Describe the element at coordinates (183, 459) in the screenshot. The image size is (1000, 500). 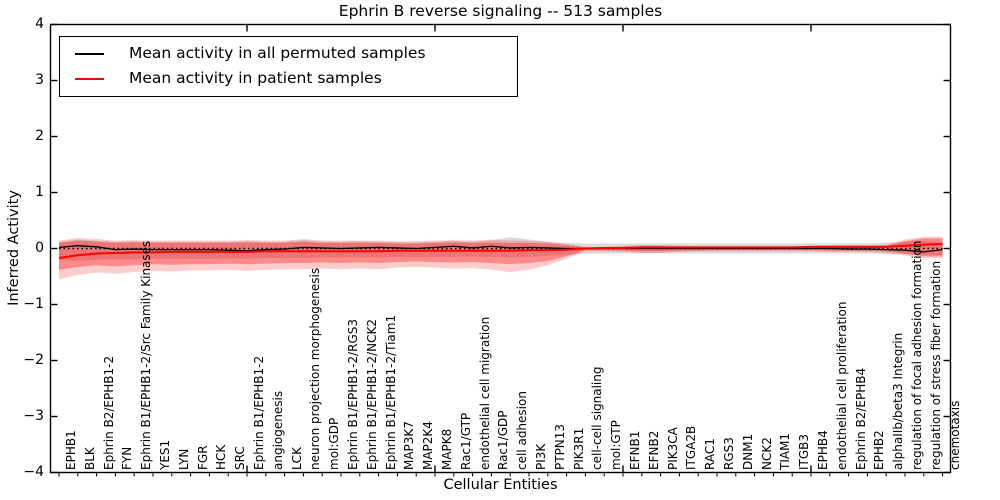
I see `x-tick-label: LYN` at that location.